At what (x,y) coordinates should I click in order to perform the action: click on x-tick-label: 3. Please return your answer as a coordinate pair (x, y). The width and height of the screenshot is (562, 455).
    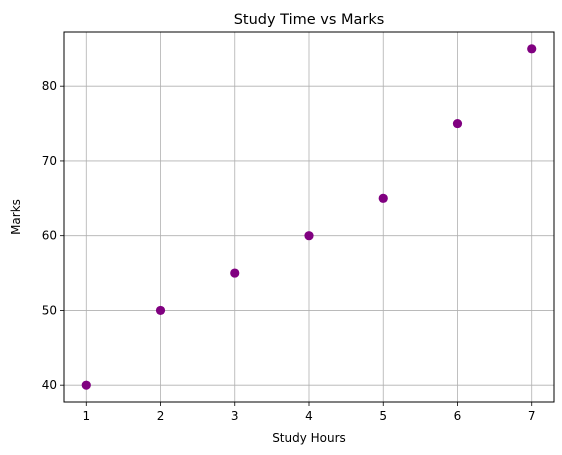
    Looking at the image, I should click on (235, 416).